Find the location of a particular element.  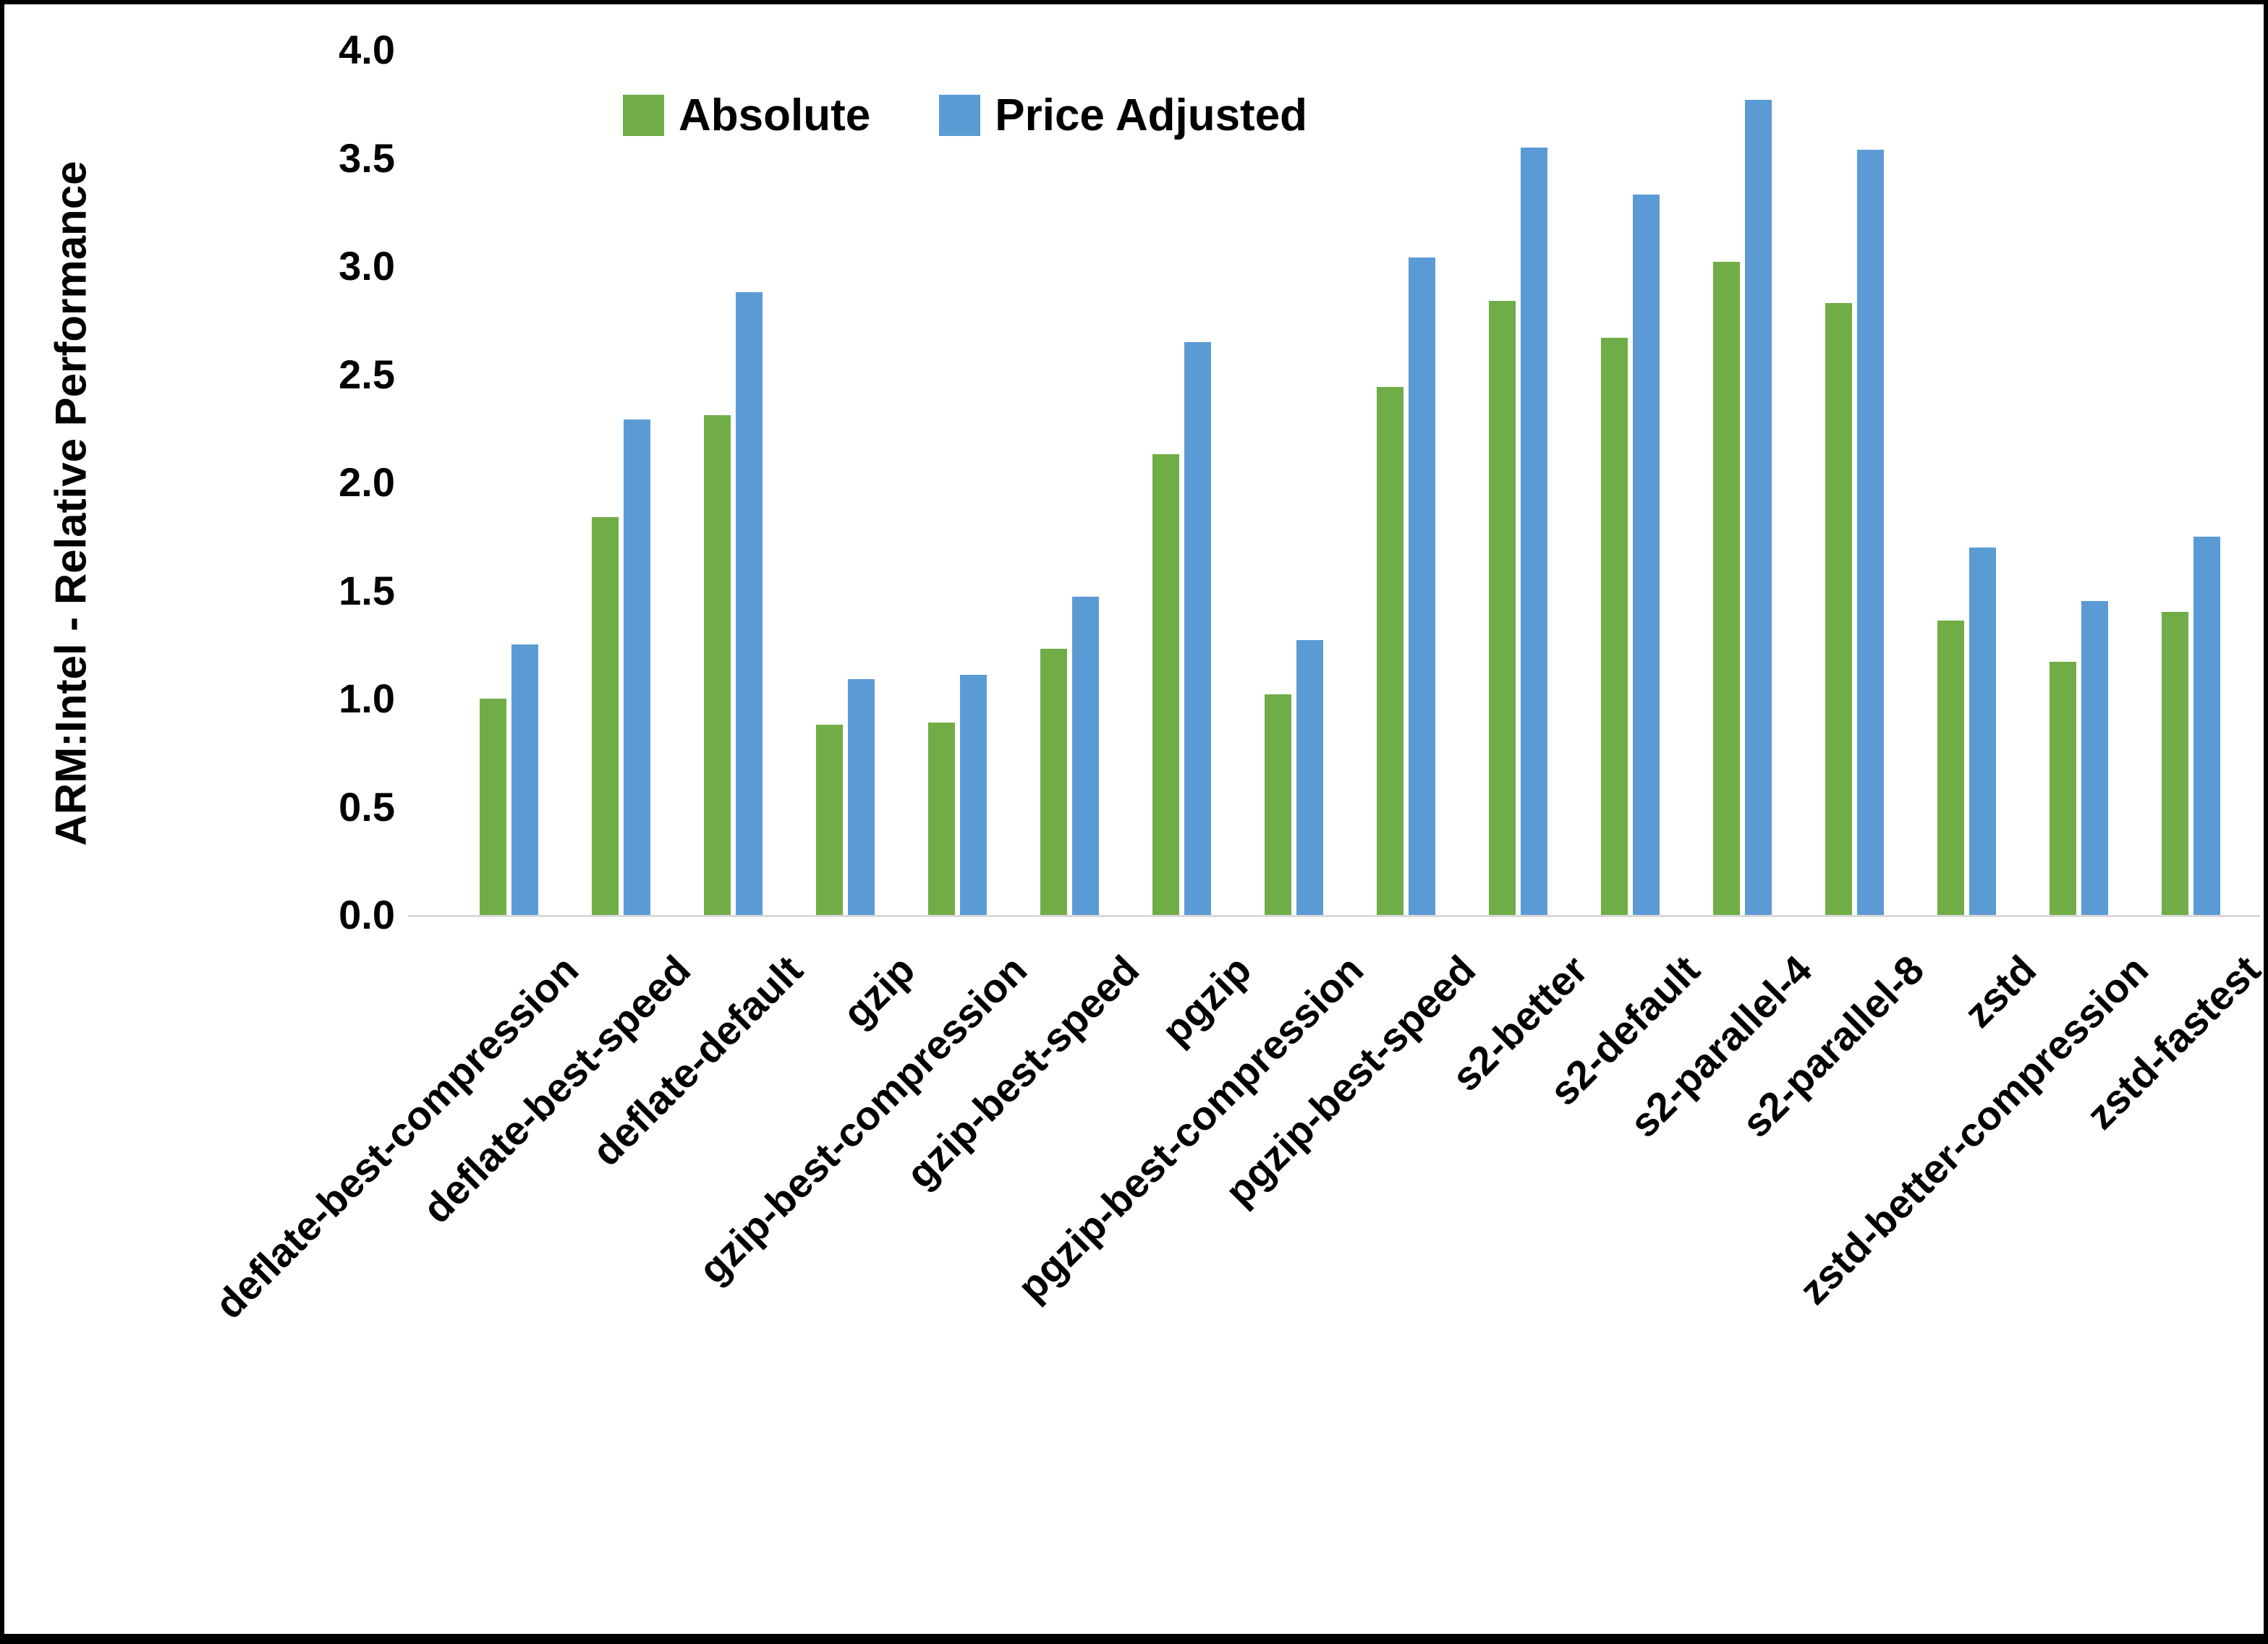

bar-group-gzip-best-speed is located at coordinates (1070, 459).